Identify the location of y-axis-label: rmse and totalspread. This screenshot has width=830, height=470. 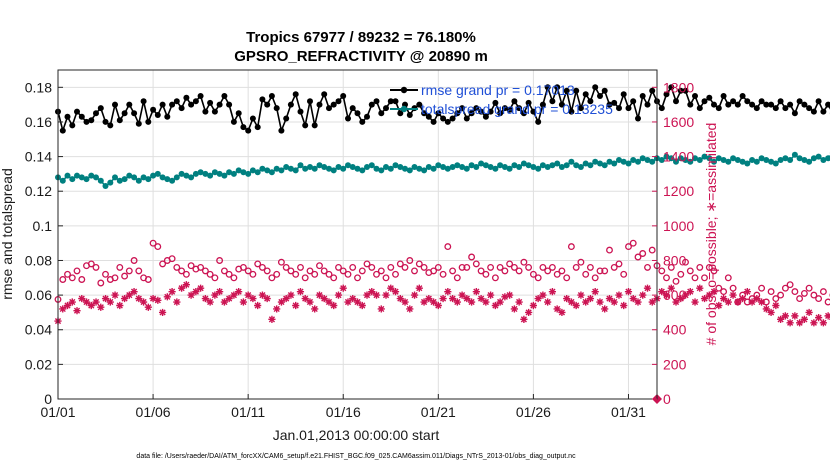
(7, 234).